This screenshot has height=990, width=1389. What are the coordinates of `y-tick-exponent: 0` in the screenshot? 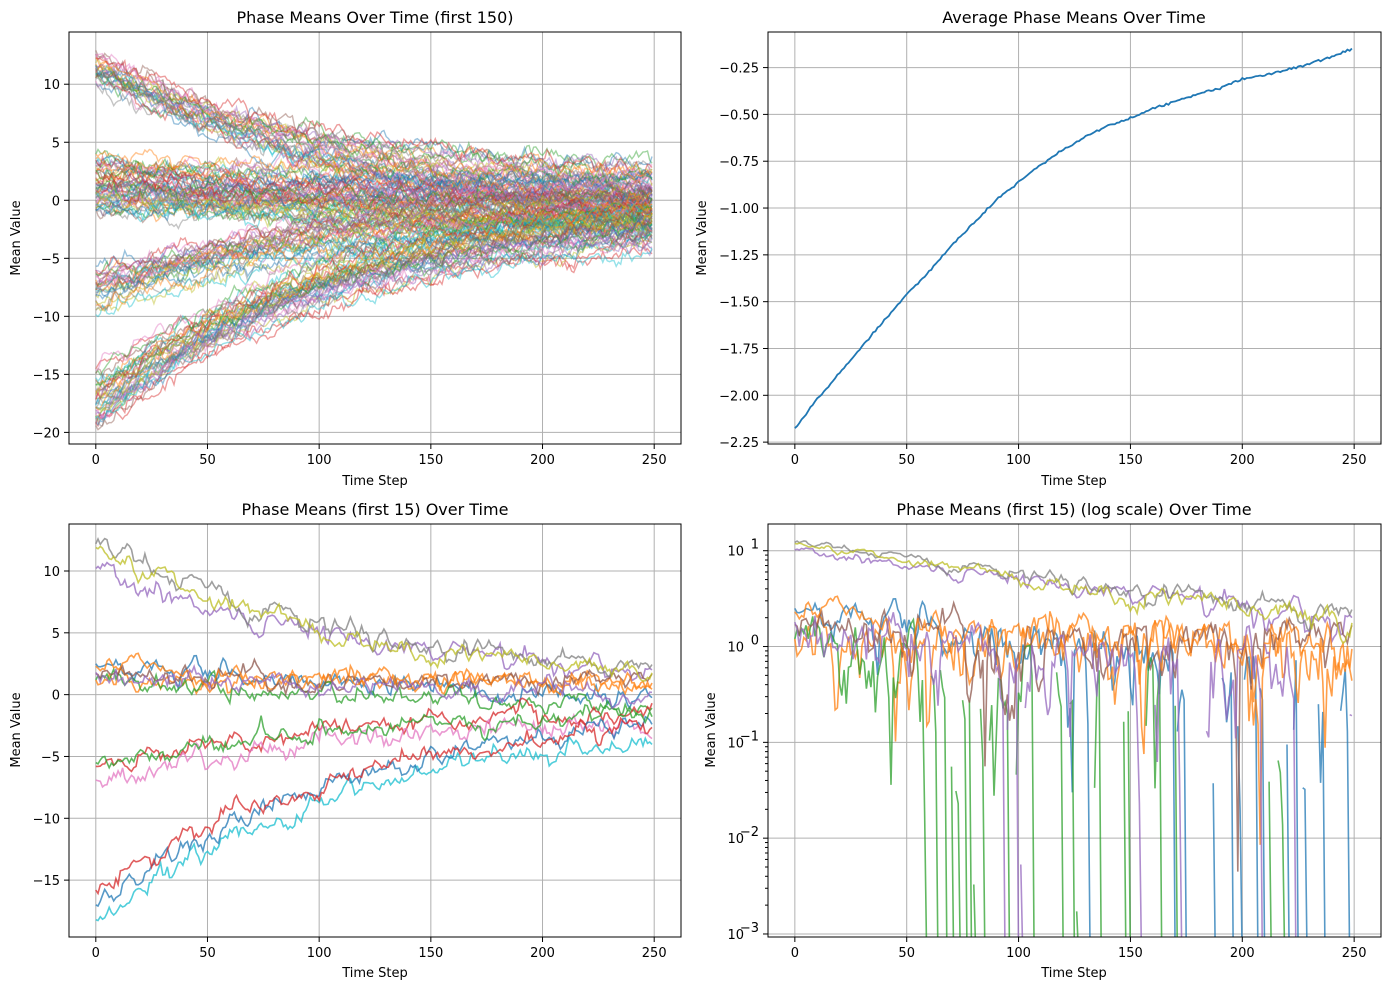 It's located at (755, 641).